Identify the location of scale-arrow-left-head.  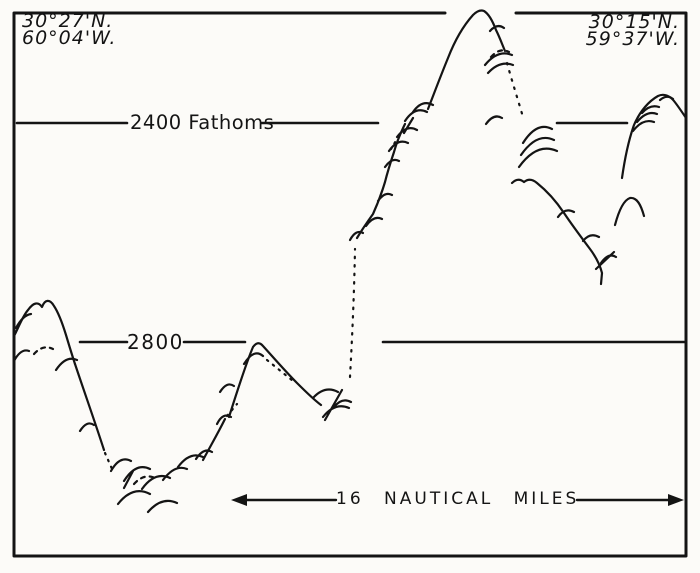
(239, 500).